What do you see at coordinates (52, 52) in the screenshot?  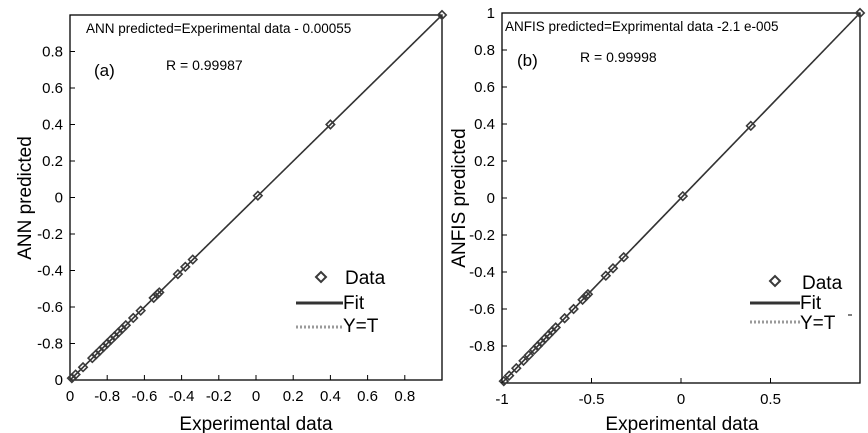 I see `a-y-tick-label: 0.8` at bounding box center [52, 52].